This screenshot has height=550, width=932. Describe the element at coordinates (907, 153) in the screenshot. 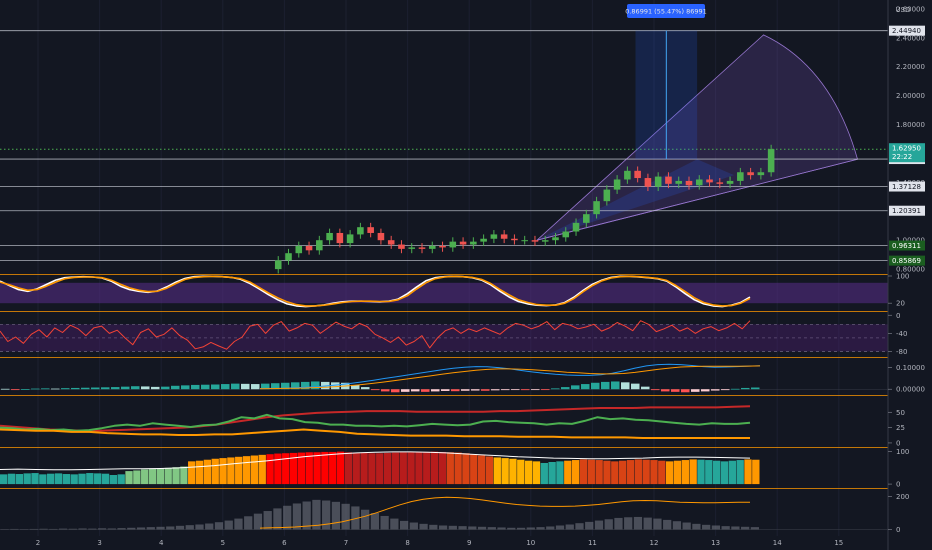

I see `current-price-tag` at that location.